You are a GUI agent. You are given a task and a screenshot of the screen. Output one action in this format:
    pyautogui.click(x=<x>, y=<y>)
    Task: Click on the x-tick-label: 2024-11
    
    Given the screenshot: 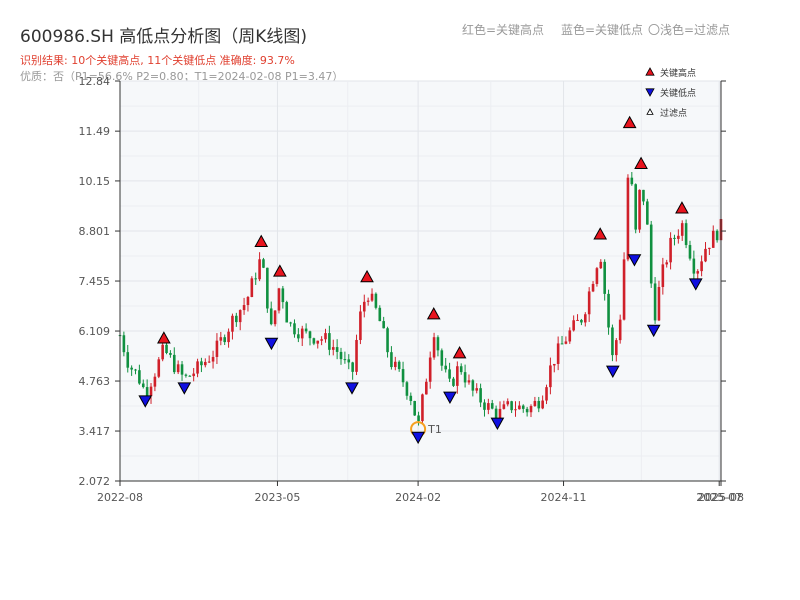 What is the action you would take?
    pyautogui.click(x=564, y=497)
    